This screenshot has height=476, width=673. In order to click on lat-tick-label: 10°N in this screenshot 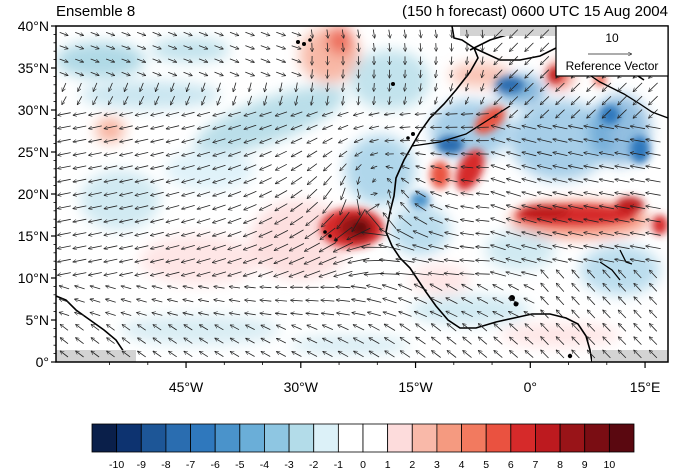, I will do `click(33, 278)`.